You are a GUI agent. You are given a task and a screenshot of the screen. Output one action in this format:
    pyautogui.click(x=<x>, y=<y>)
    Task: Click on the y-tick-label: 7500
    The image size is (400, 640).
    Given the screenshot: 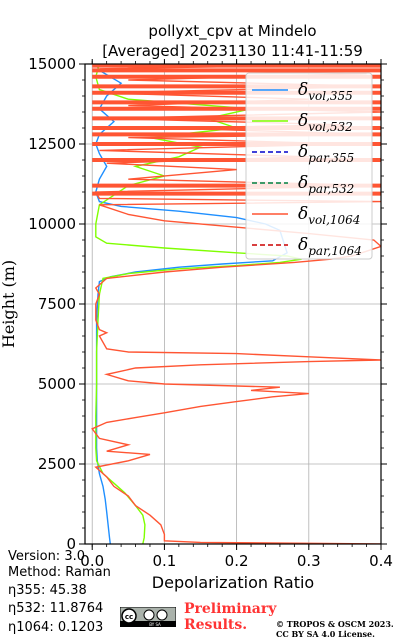 What is the action you would take?
    pyautogui.click(x=57, y=304)
    